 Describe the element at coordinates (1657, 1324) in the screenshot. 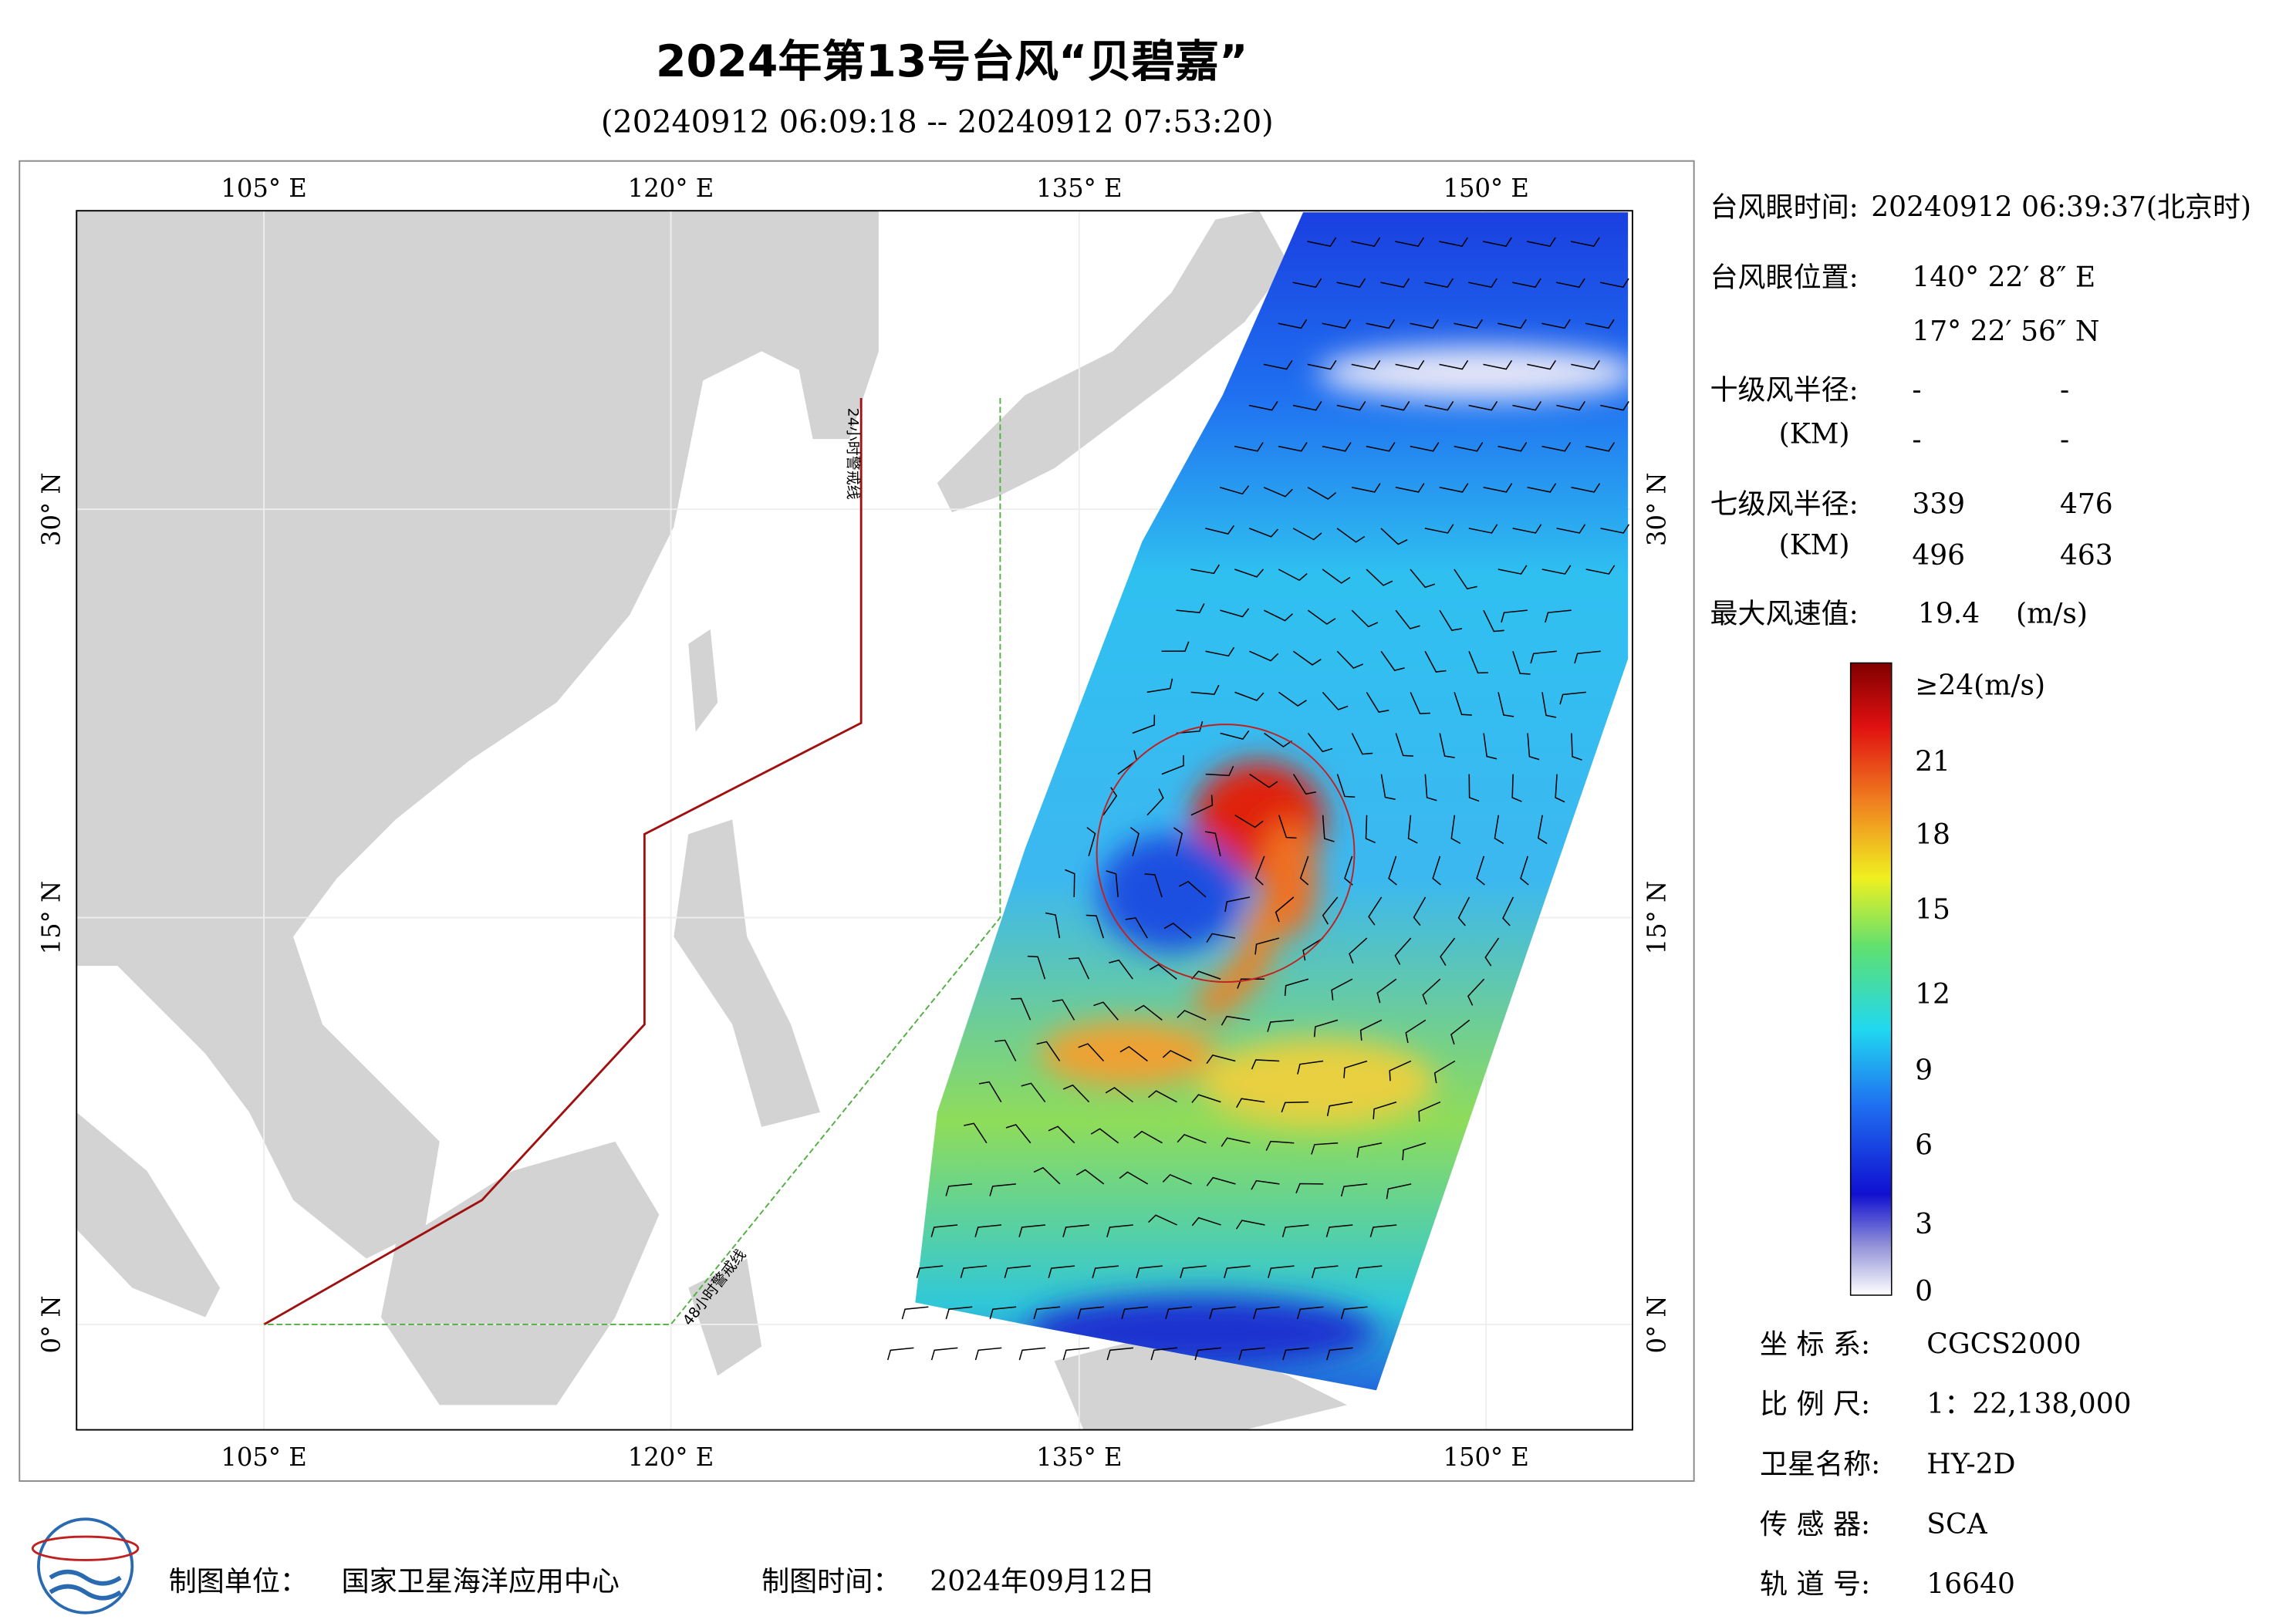

I see `lat-label: 0° N` at that location.